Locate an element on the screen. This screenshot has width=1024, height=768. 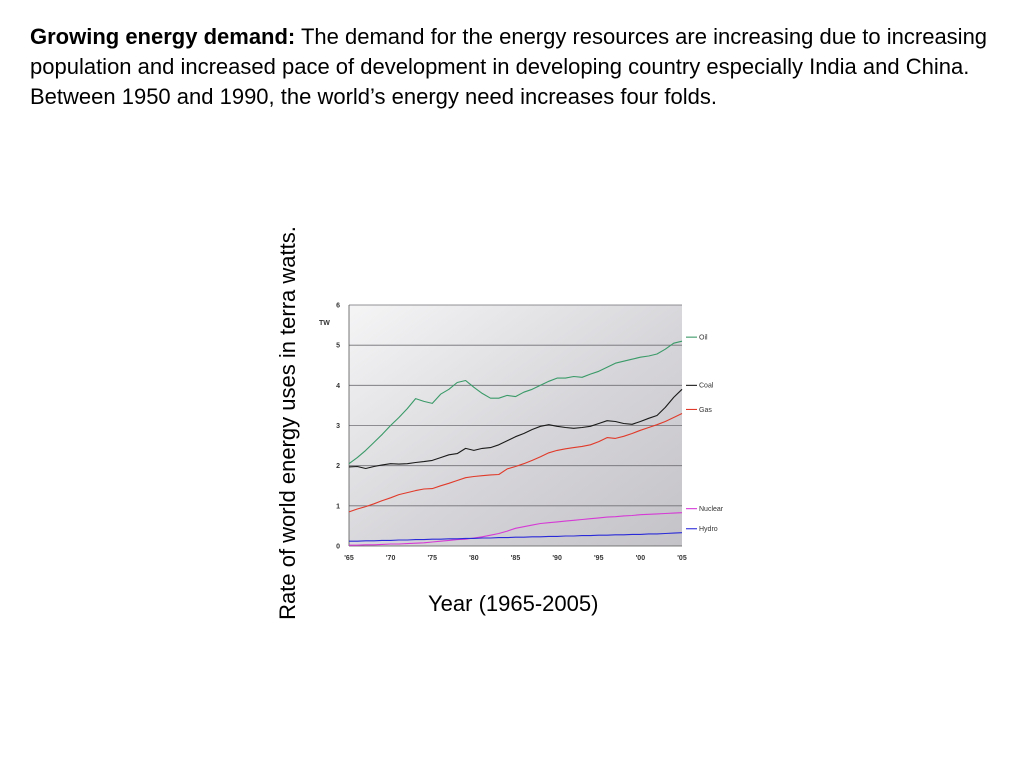
series-line-hydro is located at coordinates (516, 537).